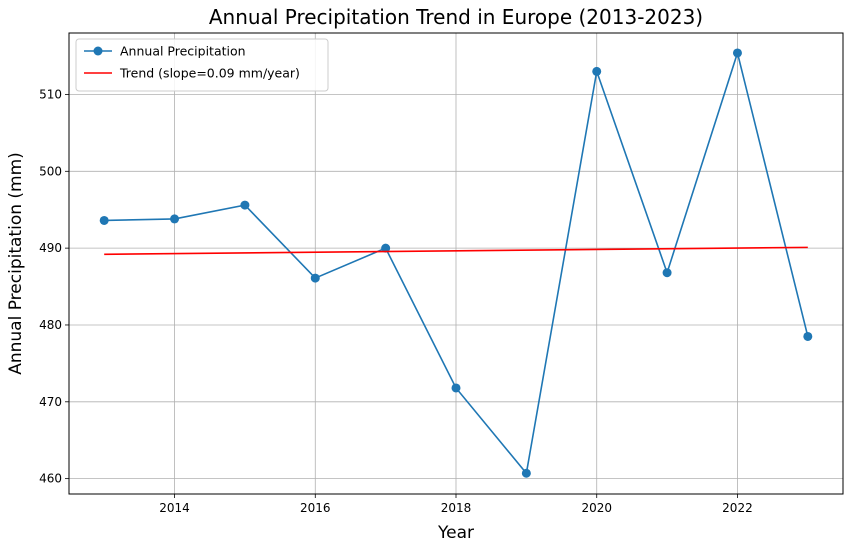  Describe the element at coordinates (315, 508) in the screenshot. I see `x-tick-label: 2016` at that location.